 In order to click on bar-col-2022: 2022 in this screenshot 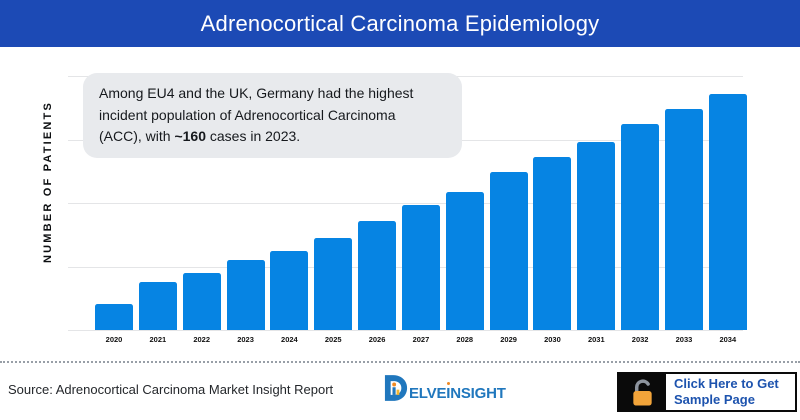, I will do `click(201, 210)`.